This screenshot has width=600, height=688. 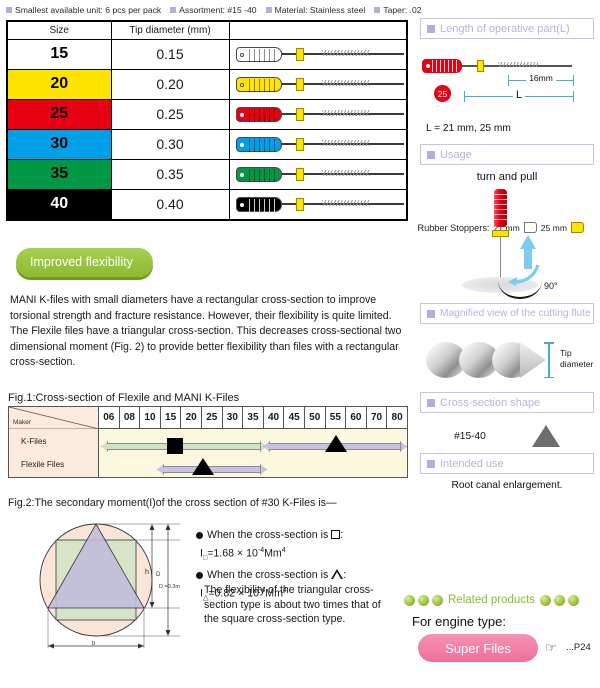 What do you see at coordinates (207, 114) in the screenshot?
I see `table-row: 25 0.25` at bounding box center [207, 114].